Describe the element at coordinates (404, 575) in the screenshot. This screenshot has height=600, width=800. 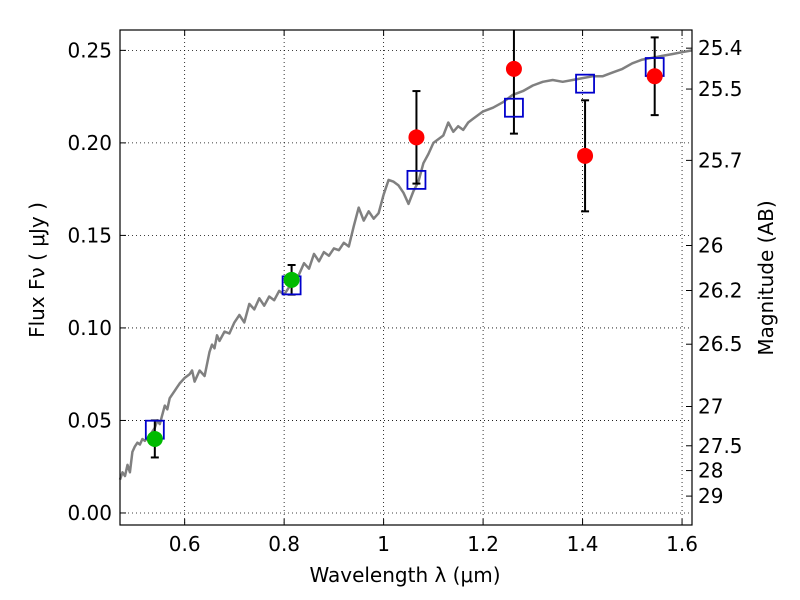
I see `x-axis-label: Wavelength λ (μm)` at that location.